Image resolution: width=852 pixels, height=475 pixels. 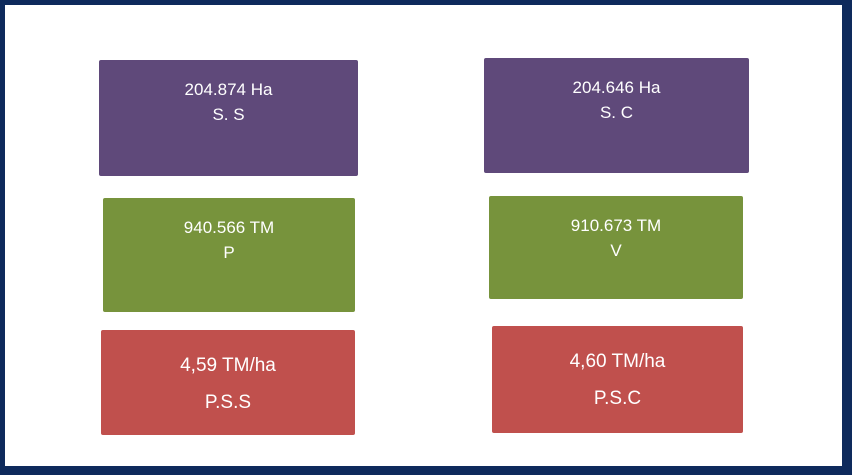 What do you see at coordinates (617, 361) in the screenshot?
I see `box-value: 4,60 TM/ha` at bounding box center [617, 361].